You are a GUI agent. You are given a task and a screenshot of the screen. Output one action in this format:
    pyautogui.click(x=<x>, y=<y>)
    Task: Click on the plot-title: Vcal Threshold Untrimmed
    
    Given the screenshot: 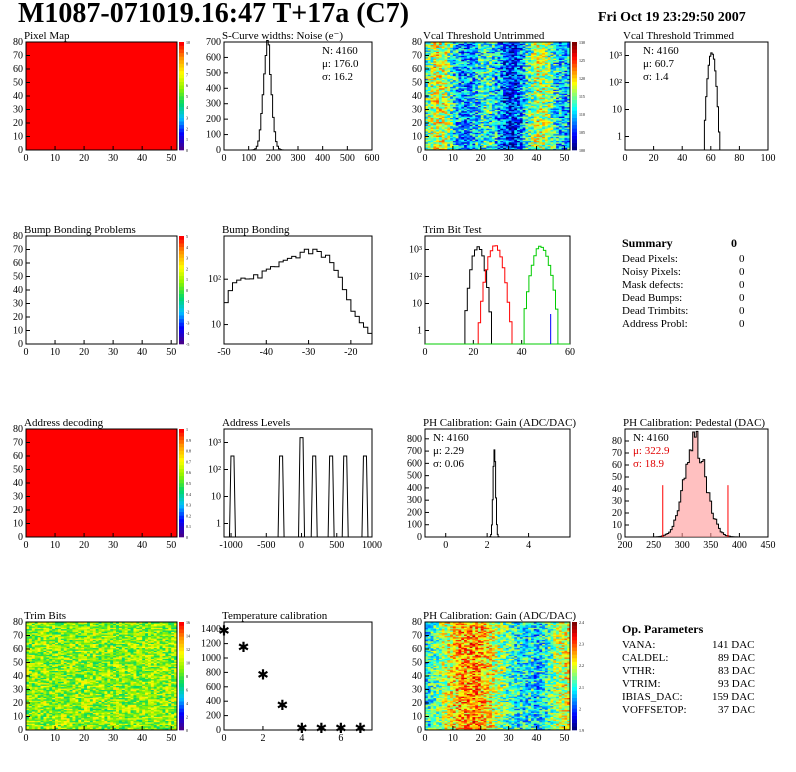 What is the action you would take?
    pyautogui.click(x=484, y=36)
    